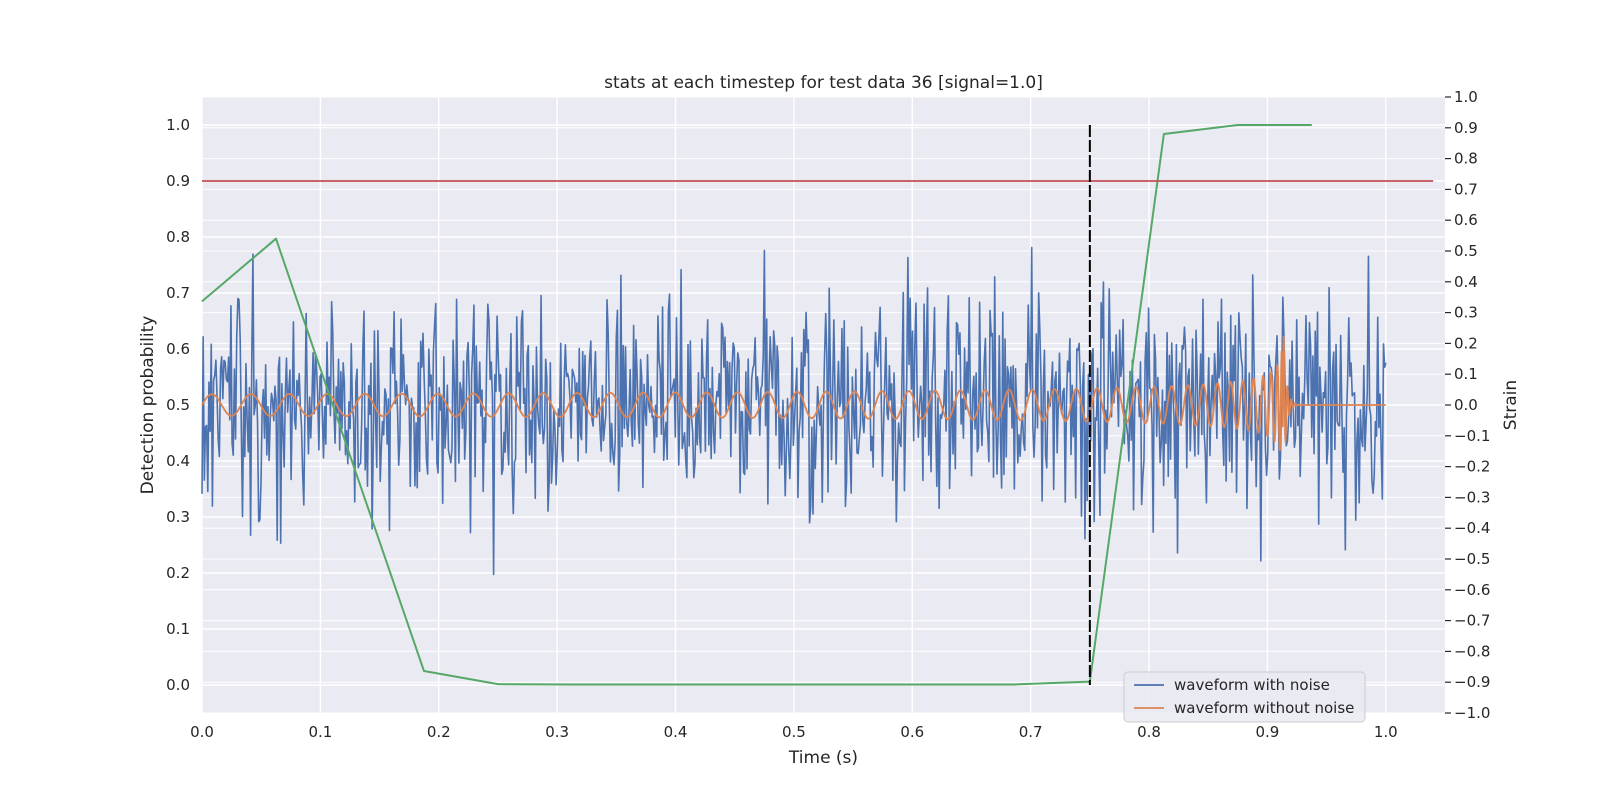  I want to click on y-tick-label-4: 0.4, so click(178, 461).